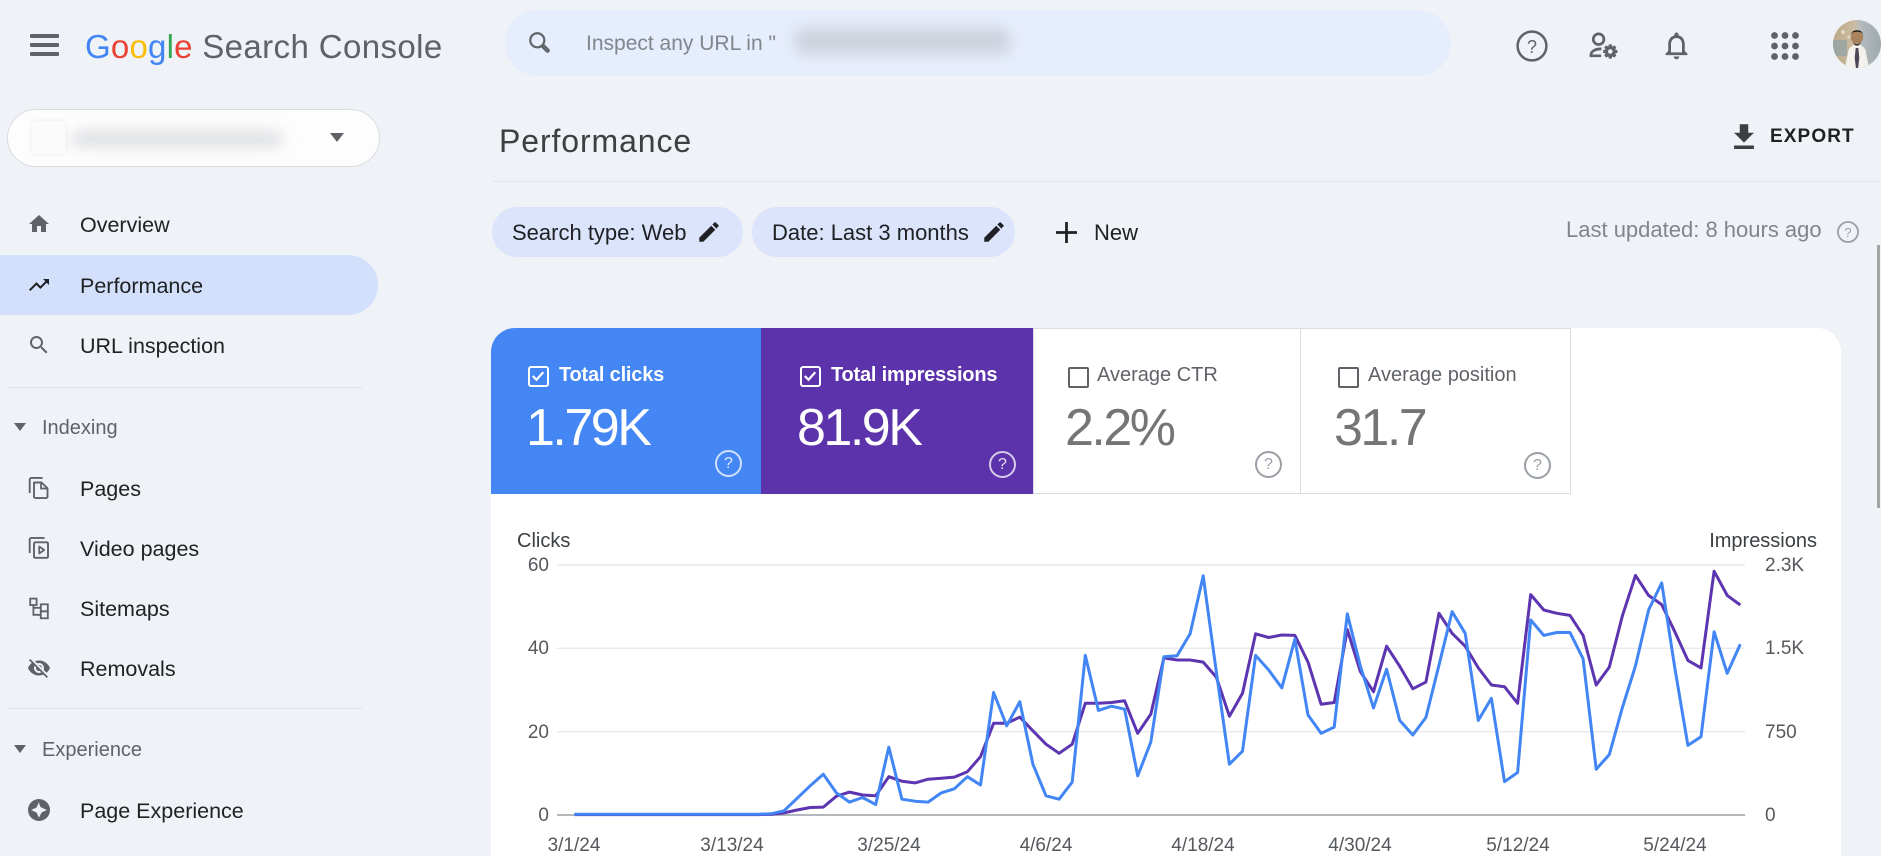 The height and width of the screenshot is (856, 1881). I want to click on svg-text: 4/18/24, so click(1203, 845).